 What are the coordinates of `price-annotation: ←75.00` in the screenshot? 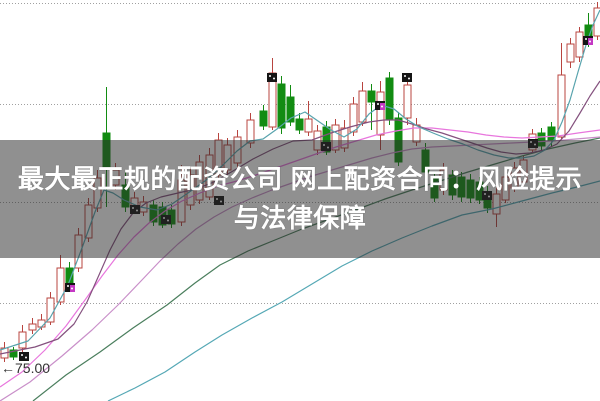 It's located at (26, 368).